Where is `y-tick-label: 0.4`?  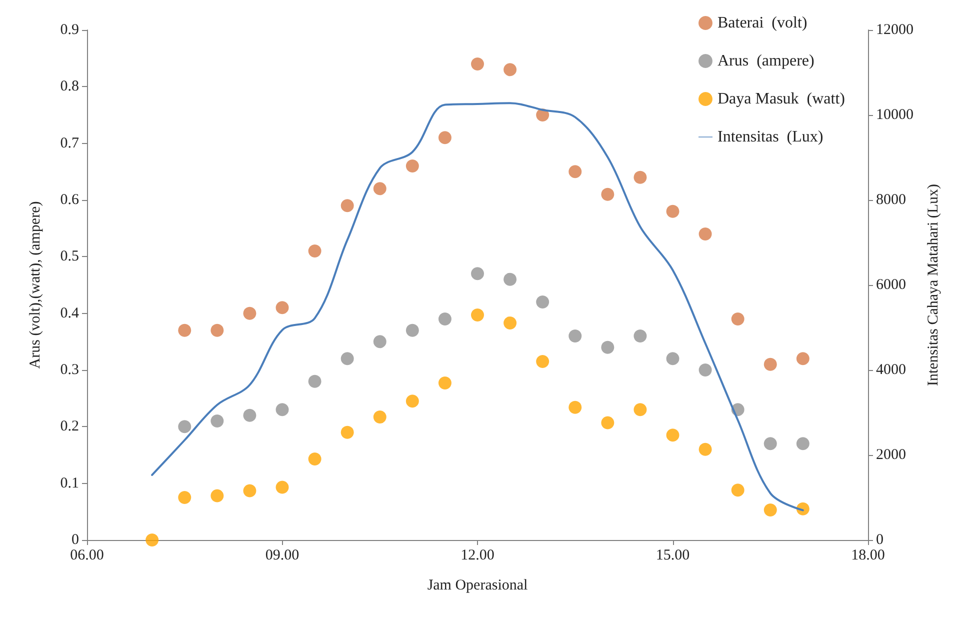 y-tick-label: 0.4 is located at coordinates (70, 313).